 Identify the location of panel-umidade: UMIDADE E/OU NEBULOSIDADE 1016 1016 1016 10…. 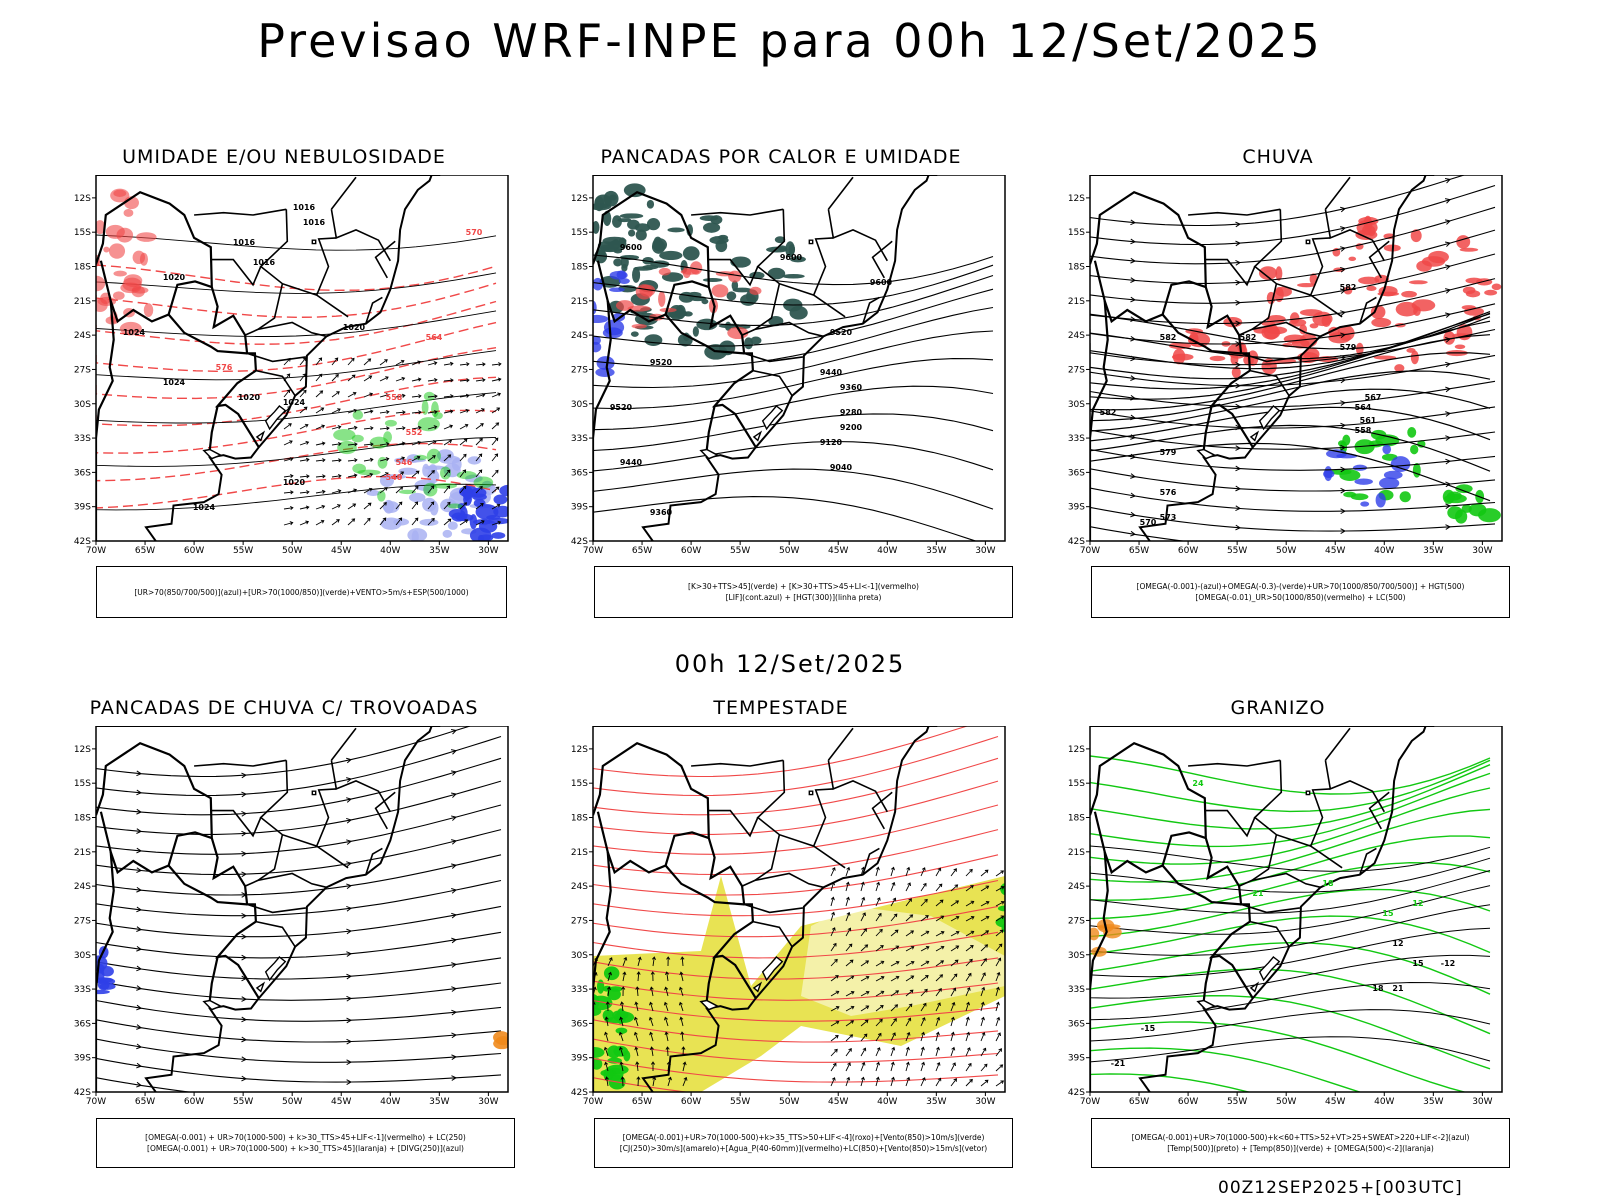
(284, 386).